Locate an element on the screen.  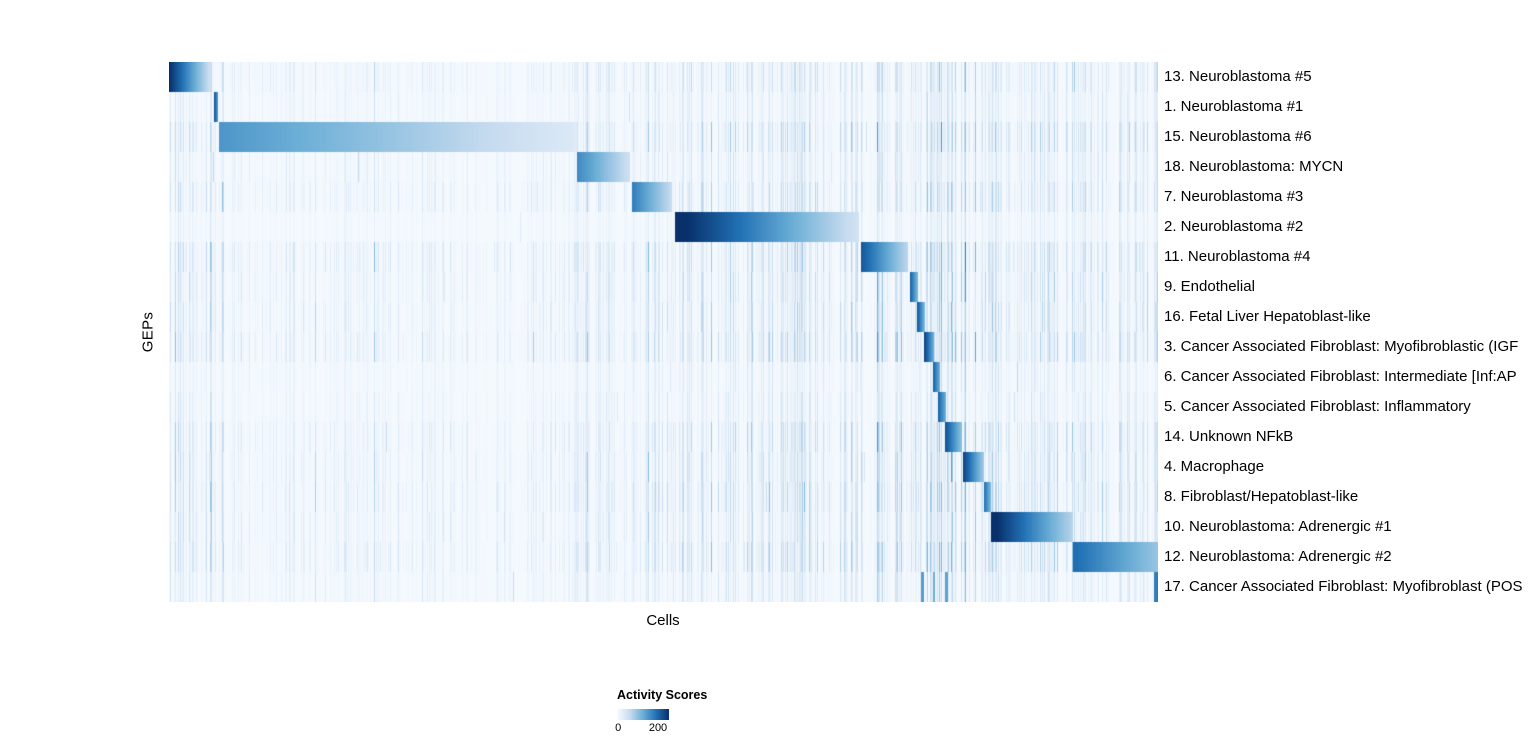
row-label: 12. Neuroblastoma: Adrenergic #2 is located at coordinates (1278, 556).